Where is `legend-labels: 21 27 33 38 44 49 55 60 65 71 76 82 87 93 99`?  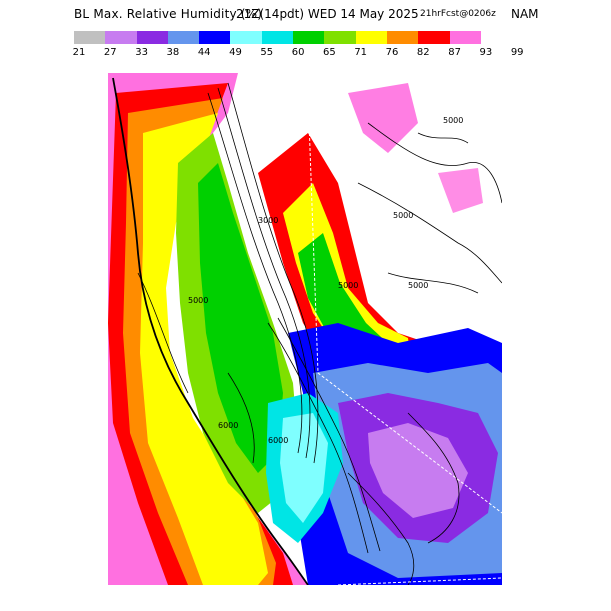
legend-labels: 21 27 33 38 44 49 55 60 65 71 76 82 87 93 99 is located at coordinates (305, 54).